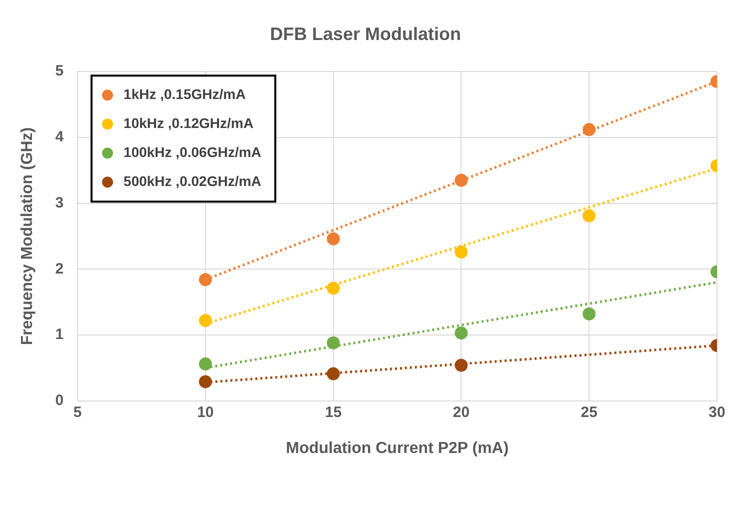 This screenshot has width=747, height=512. I want to click on y-tick-label: 4, so click(59, 137).